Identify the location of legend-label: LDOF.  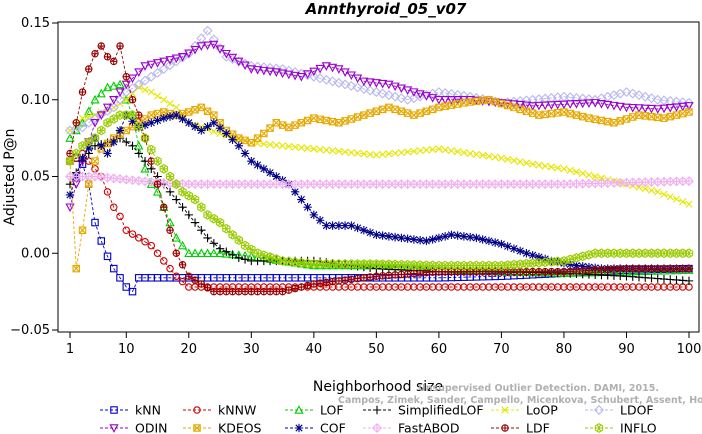
(637, 410).